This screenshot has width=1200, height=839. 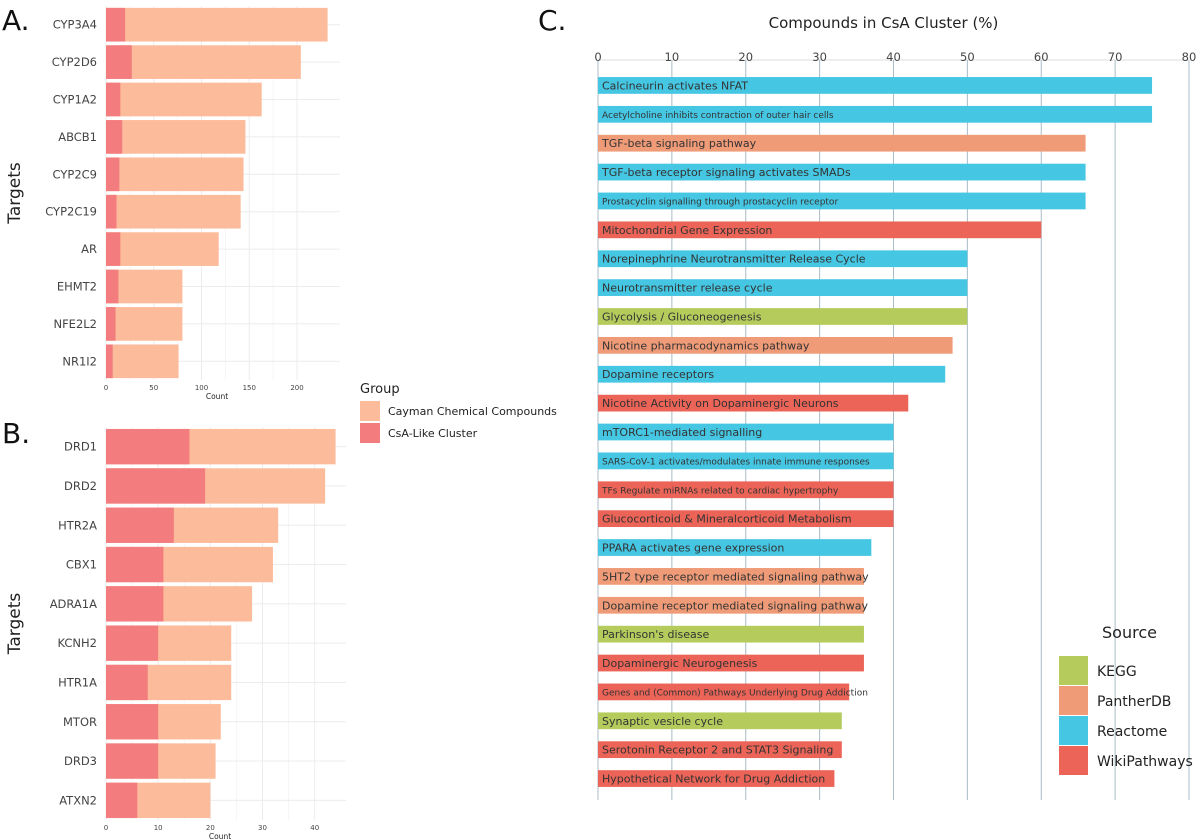 What do you see at coordinates (210, 828) in the screenshot?
I see `x-tick-label: 20` at bounding box center [210, 828].